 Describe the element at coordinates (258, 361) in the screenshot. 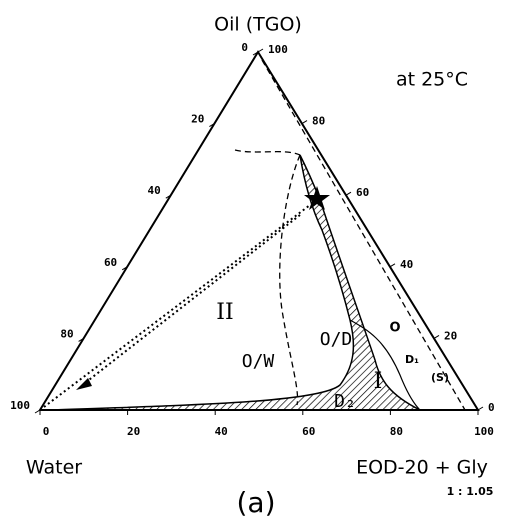

I see `region-label: O/W` at that location.